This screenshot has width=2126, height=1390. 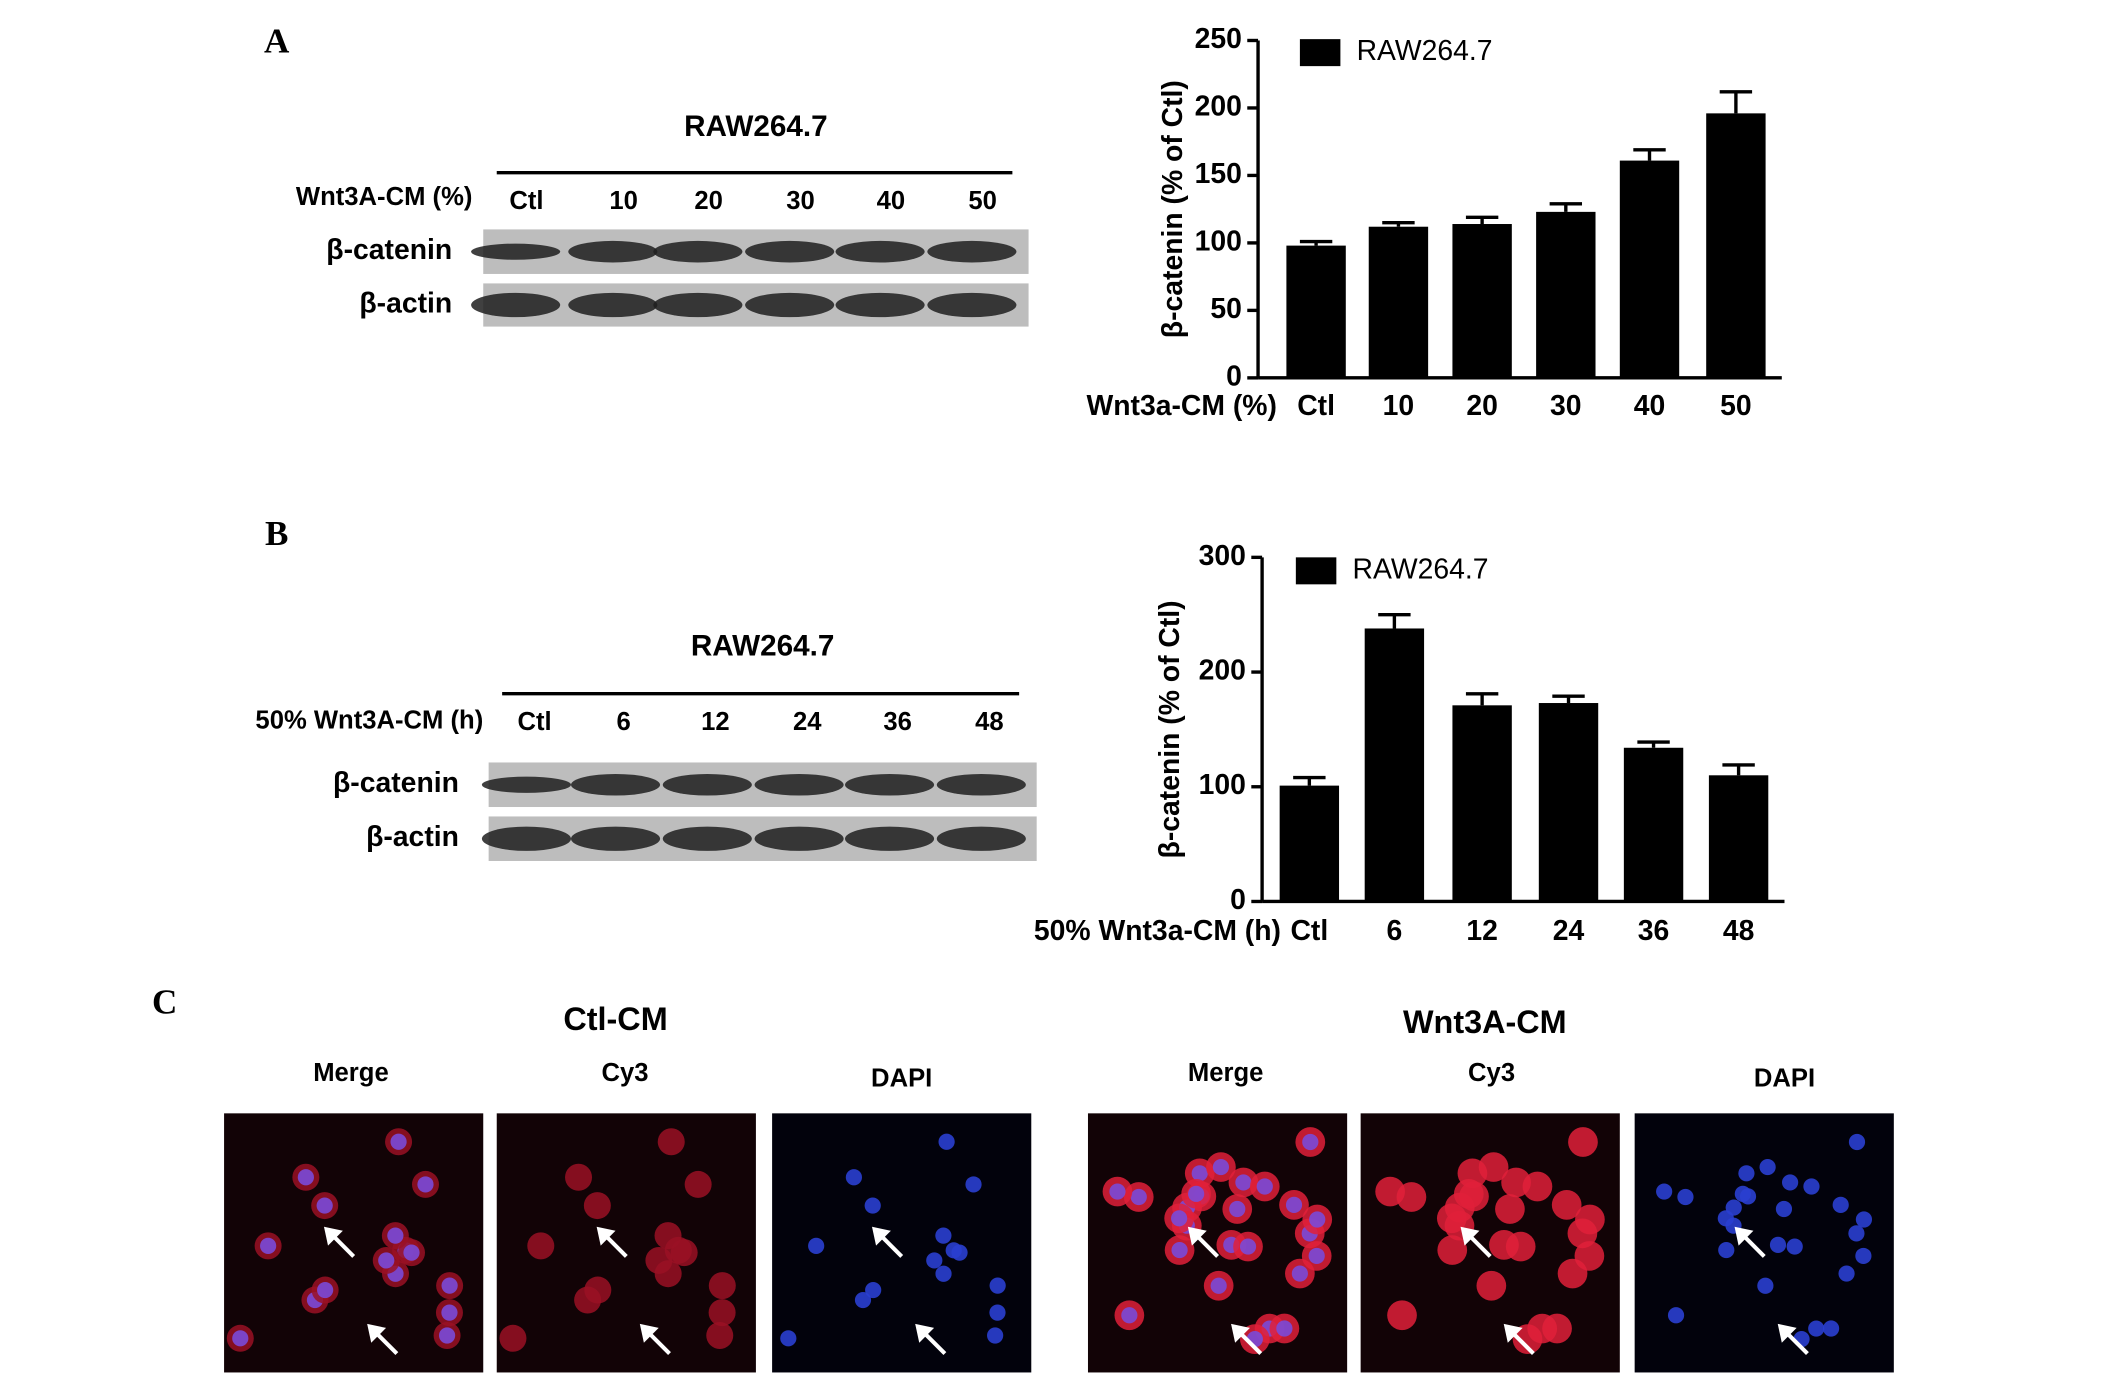 I want to click on lane-label: 20, so click(x=708, y=201).